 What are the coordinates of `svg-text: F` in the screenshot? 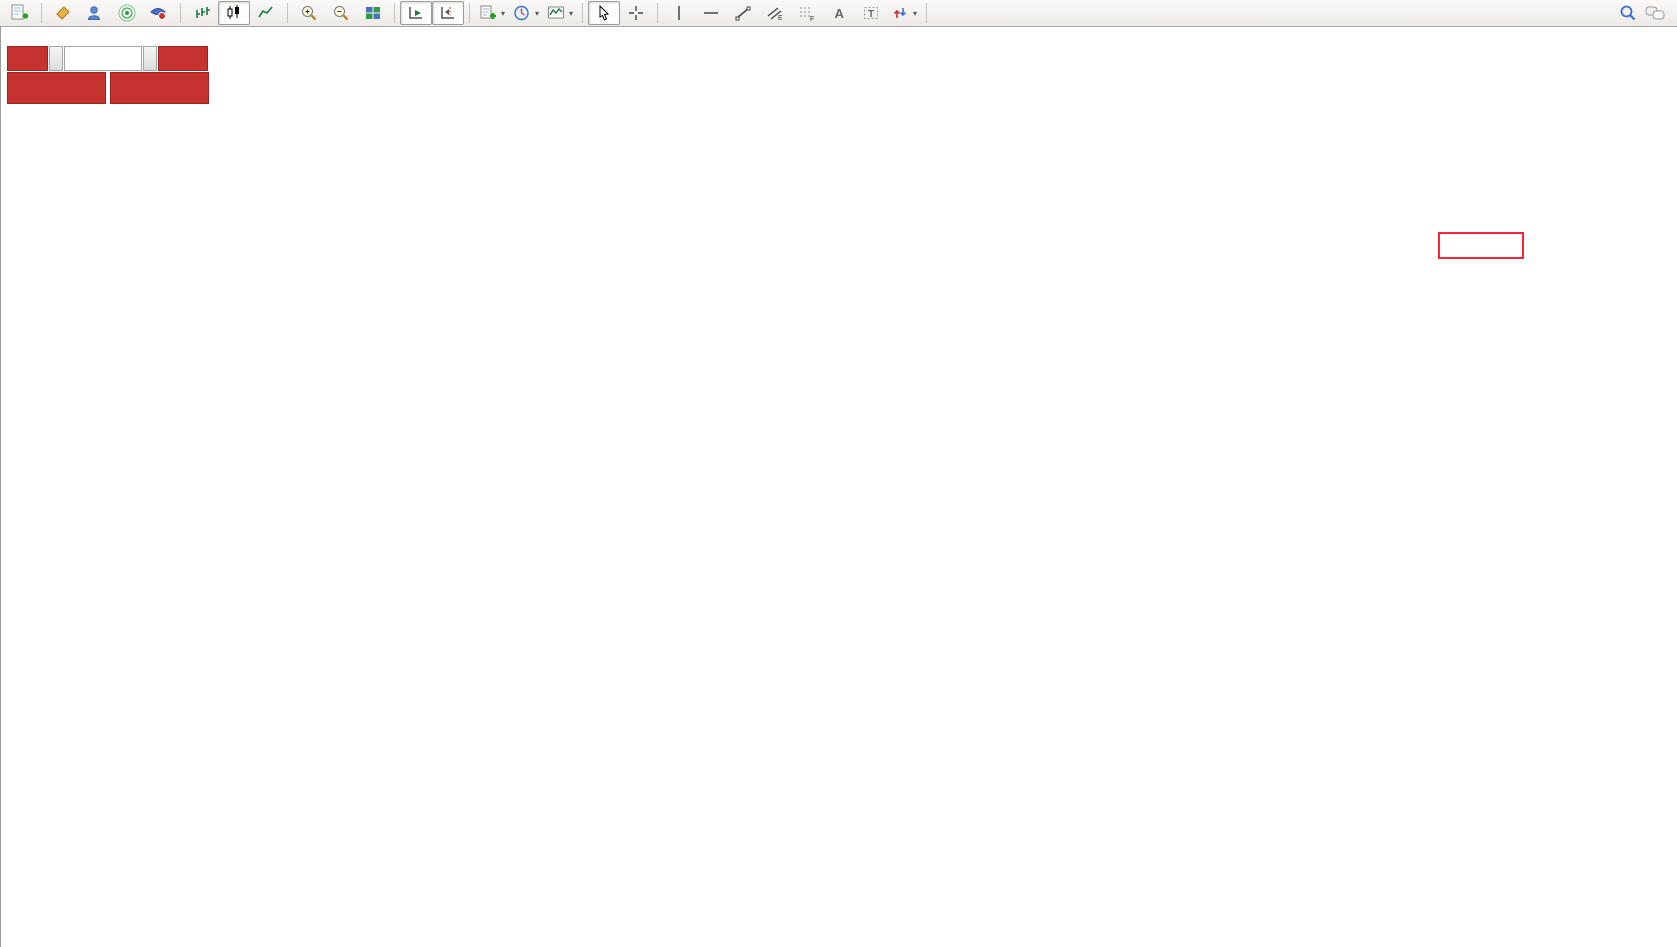 It's located at (812, 19).